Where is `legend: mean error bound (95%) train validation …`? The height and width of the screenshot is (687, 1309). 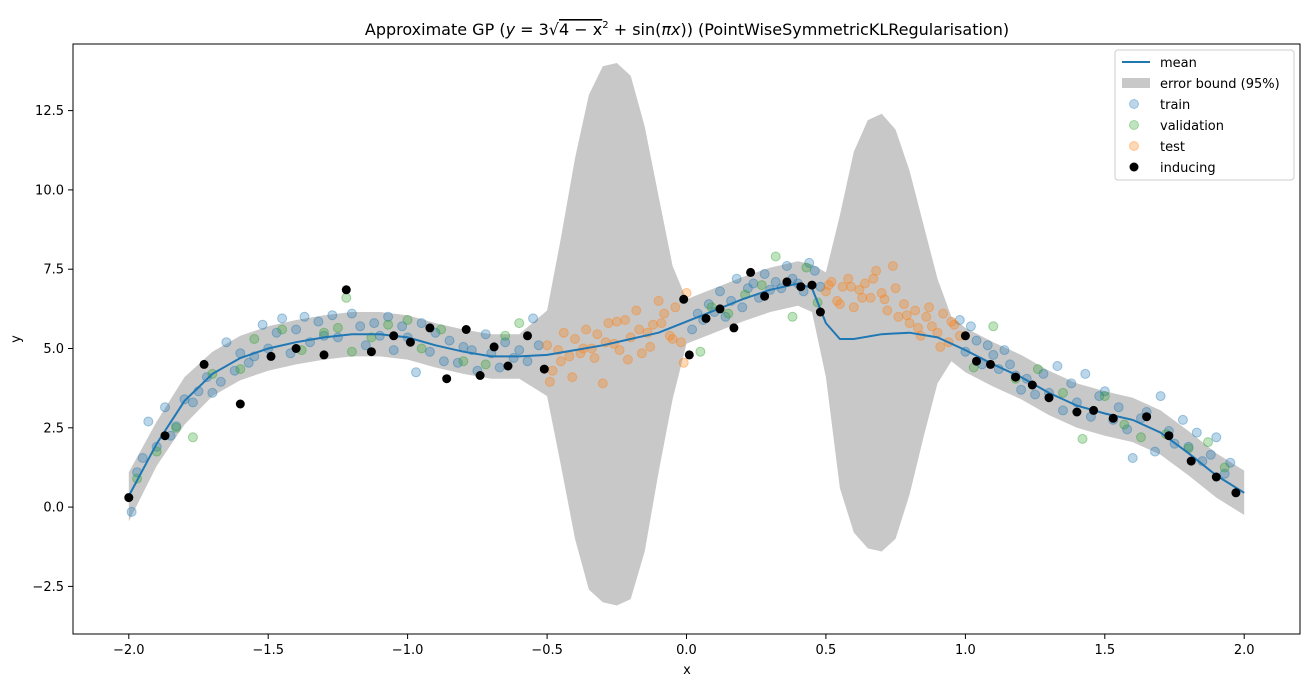
legend: mean error bound (95%) train validation … is located at coordinates (1204, 115).